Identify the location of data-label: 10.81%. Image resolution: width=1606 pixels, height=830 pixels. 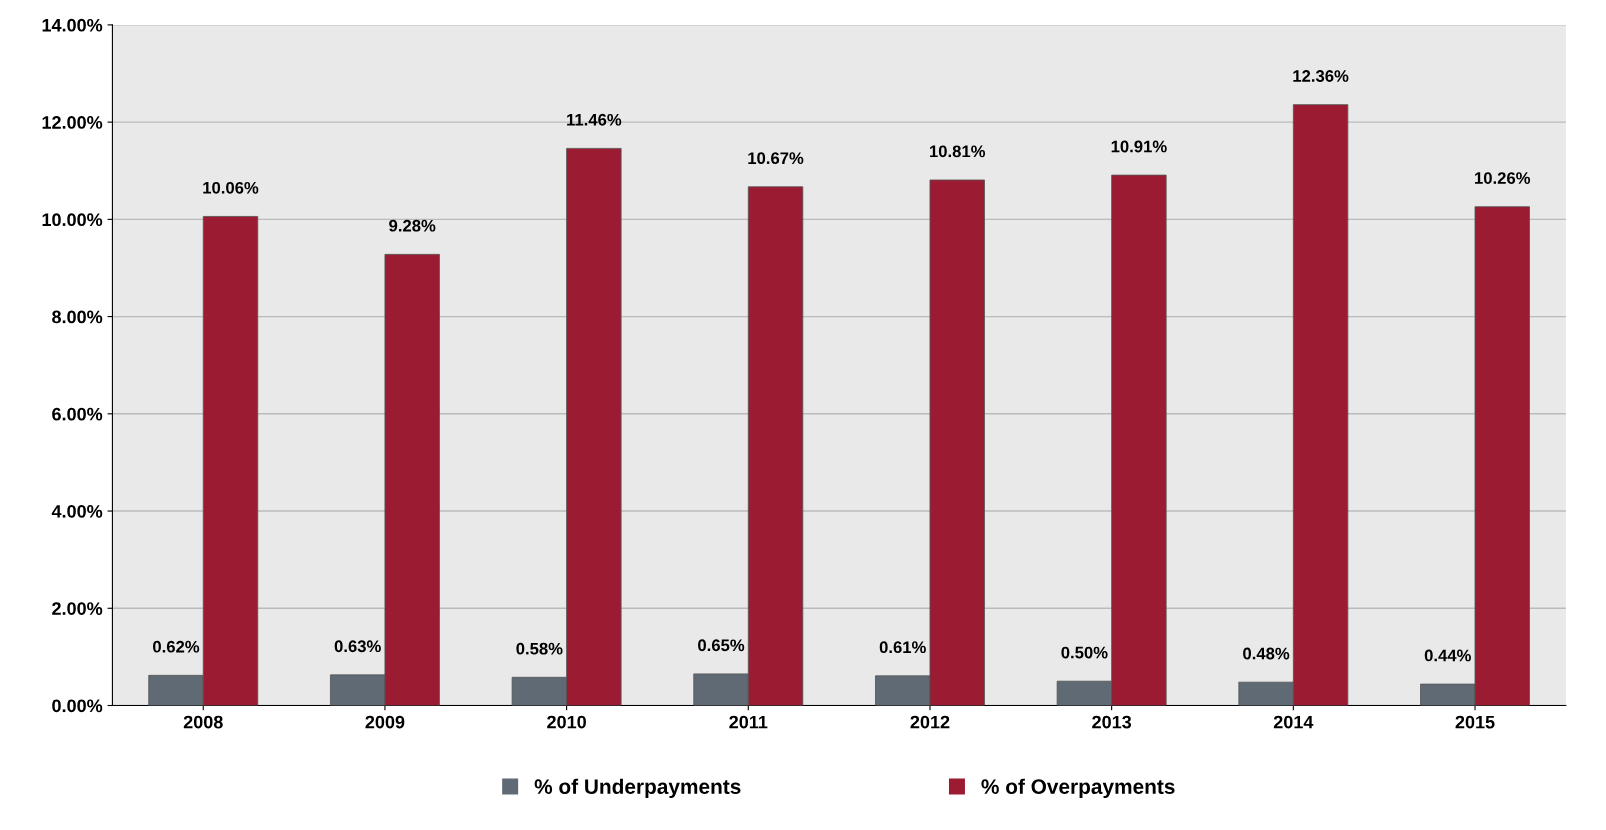
(958, 151).